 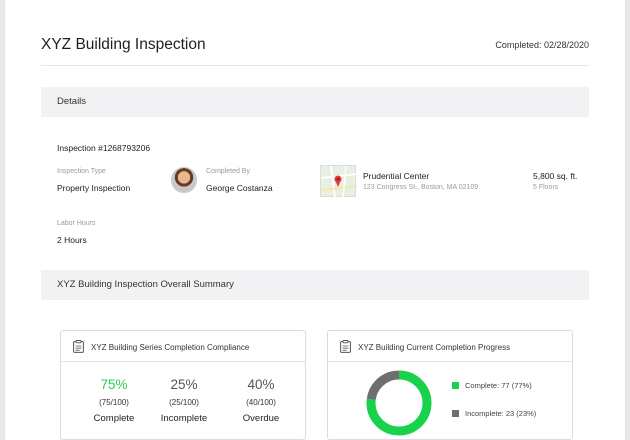 What do you see at coordinates (555, 176) in the screenshot?
I see `area-value: 5,800 sq. ft.` at bounding box center [555, 176].